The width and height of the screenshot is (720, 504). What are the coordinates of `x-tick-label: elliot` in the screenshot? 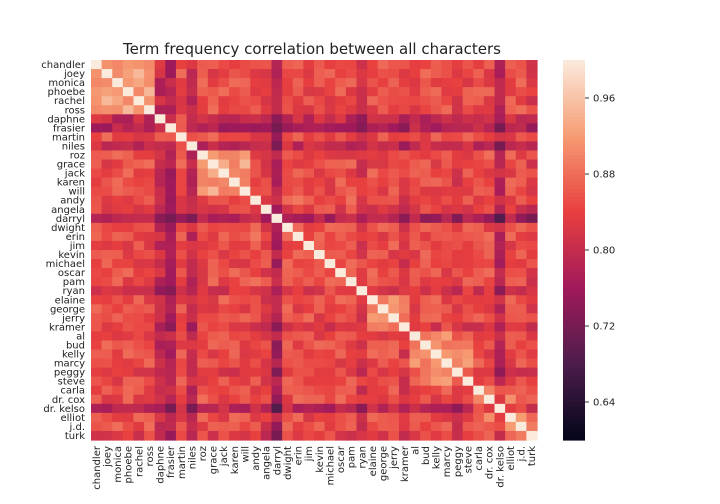 It's located at (511, 458).